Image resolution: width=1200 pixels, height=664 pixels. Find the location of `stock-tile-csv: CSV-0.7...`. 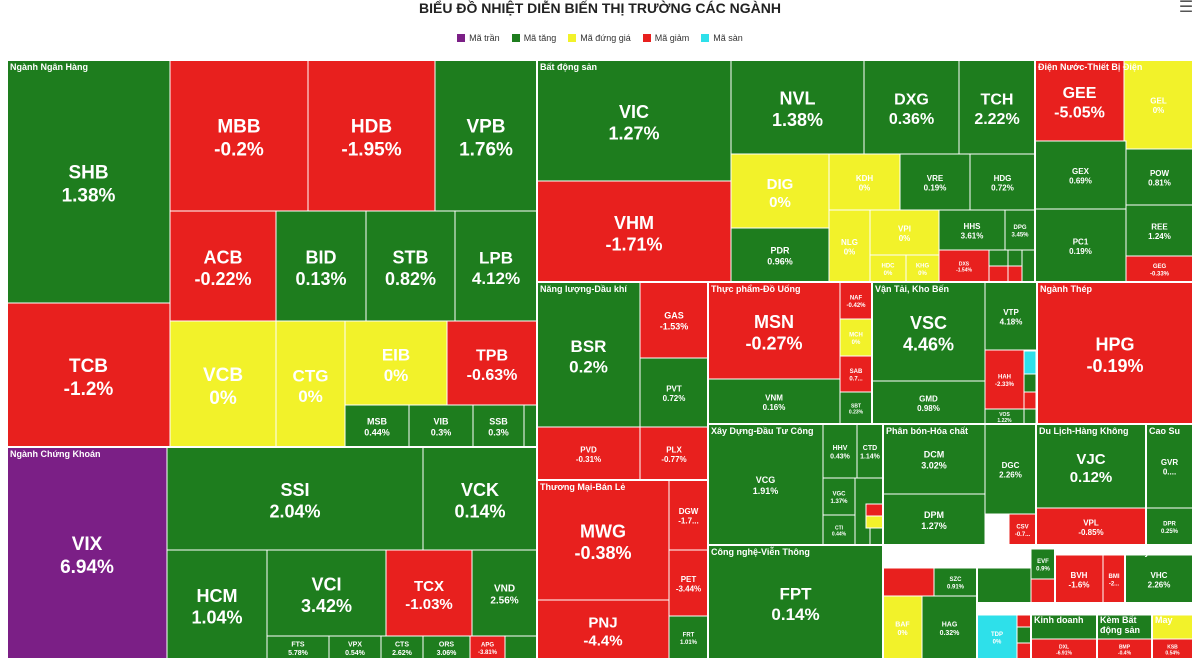

stock-tile-csv: CSV-0.7... is located at coordinates (1022, 529).